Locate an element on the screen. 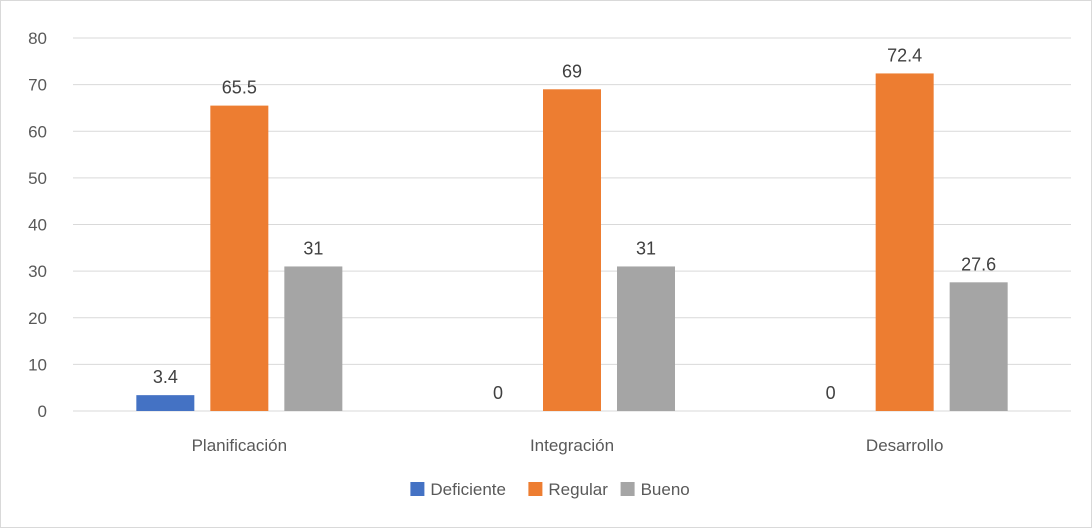  y-tick-label: 10 is located at coordinates (37, 364).